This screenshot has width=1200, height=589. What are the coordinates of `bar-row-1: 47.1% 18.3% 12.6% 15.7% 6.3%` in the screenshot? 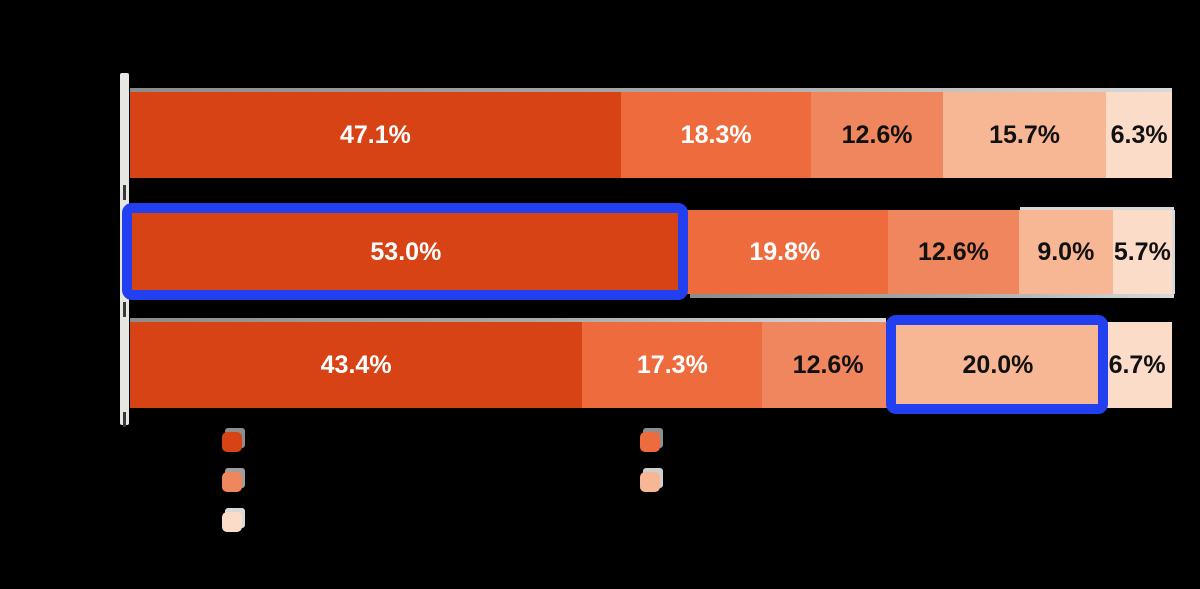 It's located at (651, 135).